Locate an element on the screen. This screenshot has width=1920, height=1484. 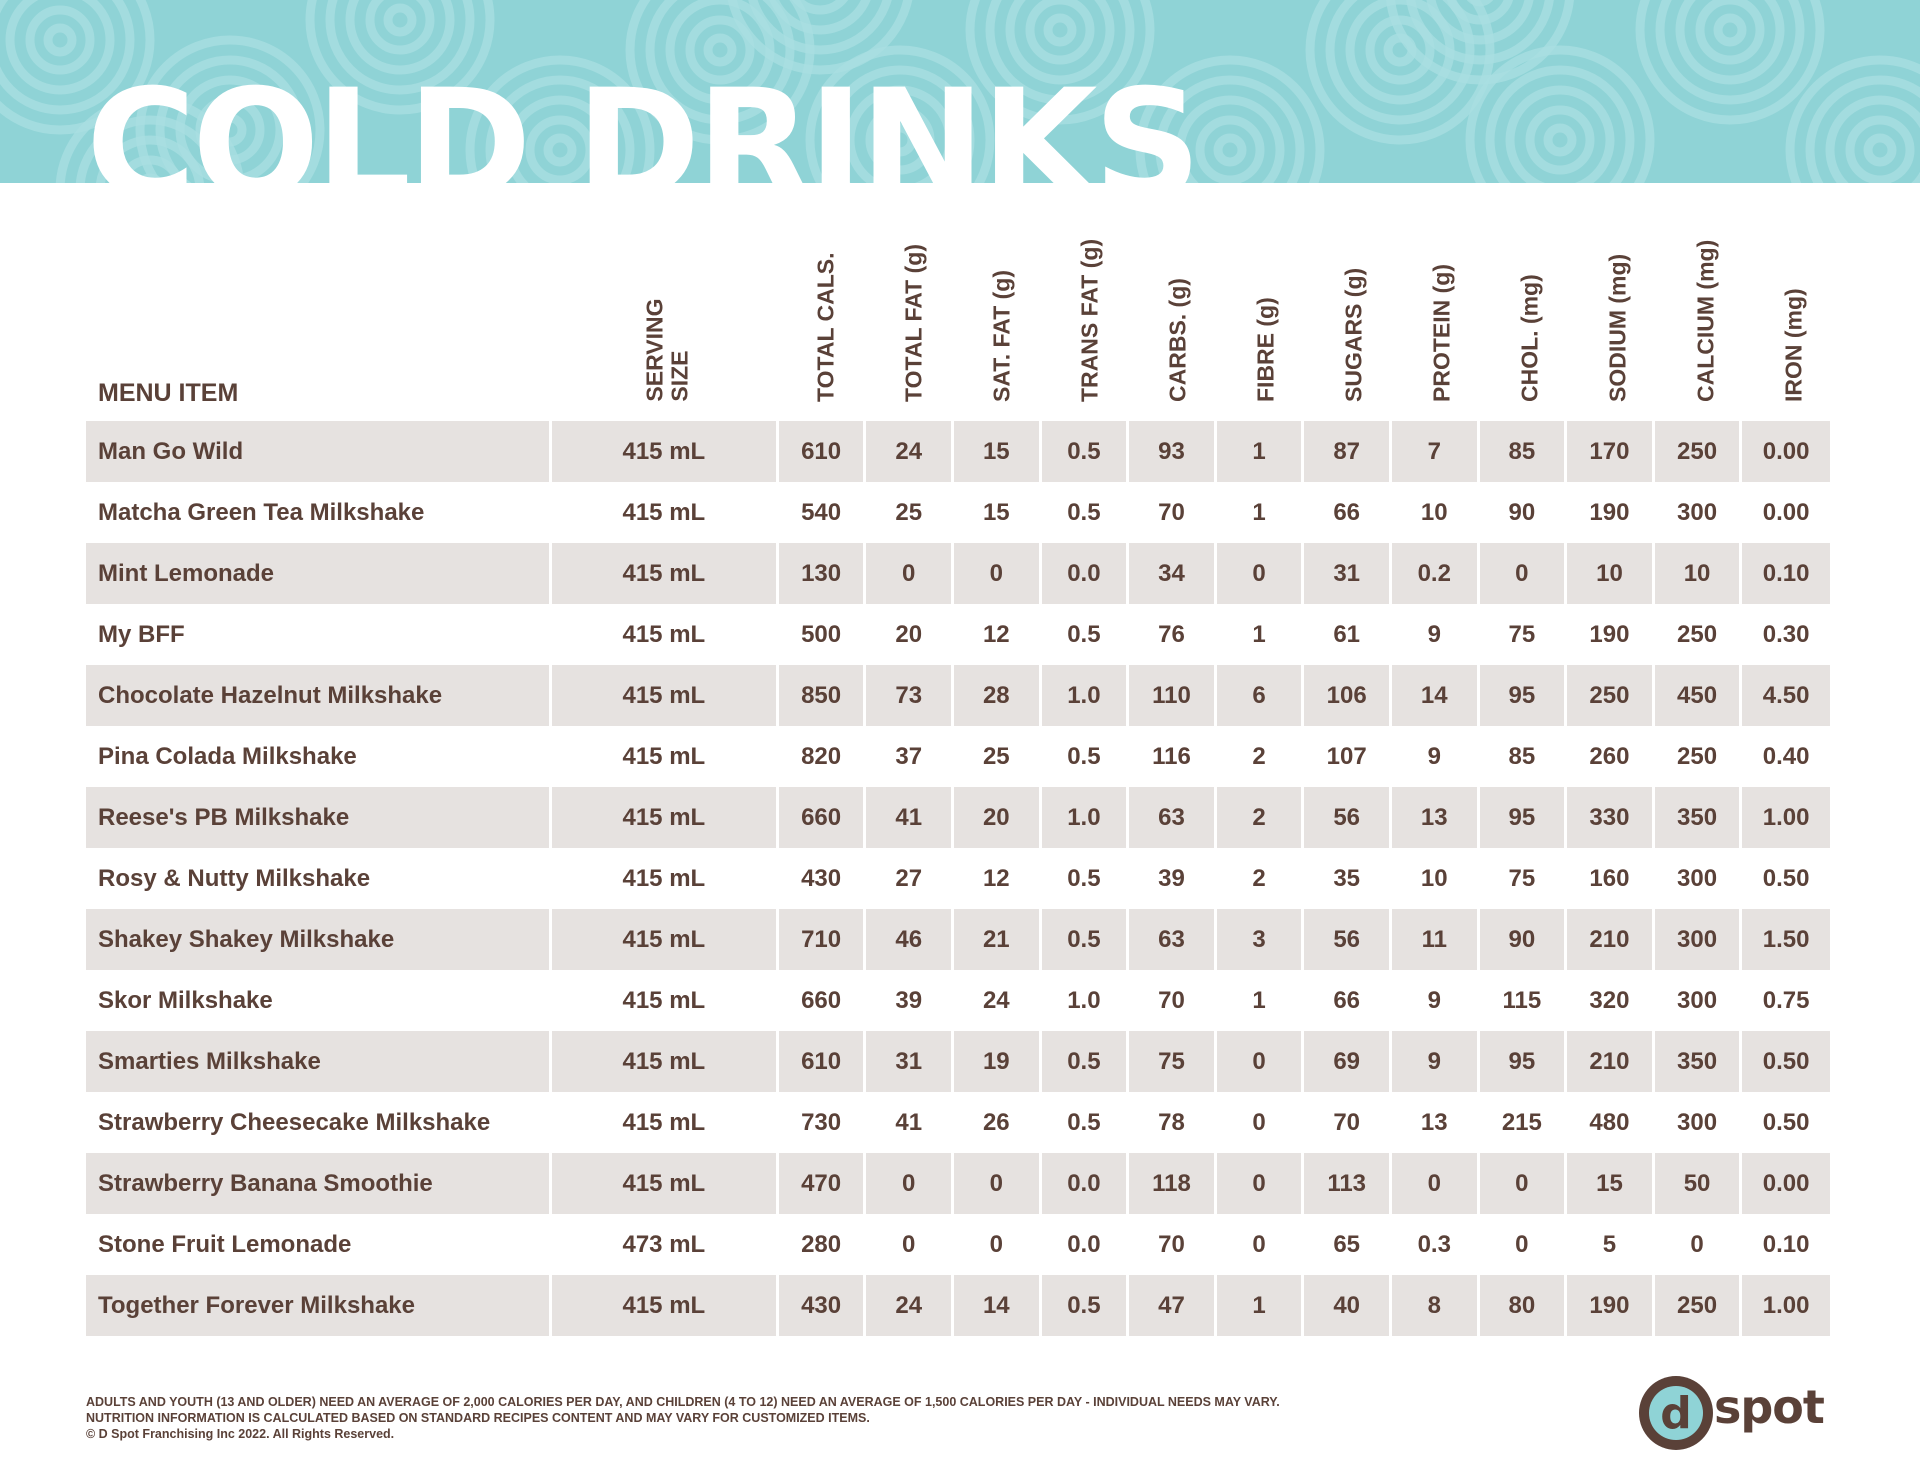
nutrition-value: 0.30 is located at coordinates (1786, 634).